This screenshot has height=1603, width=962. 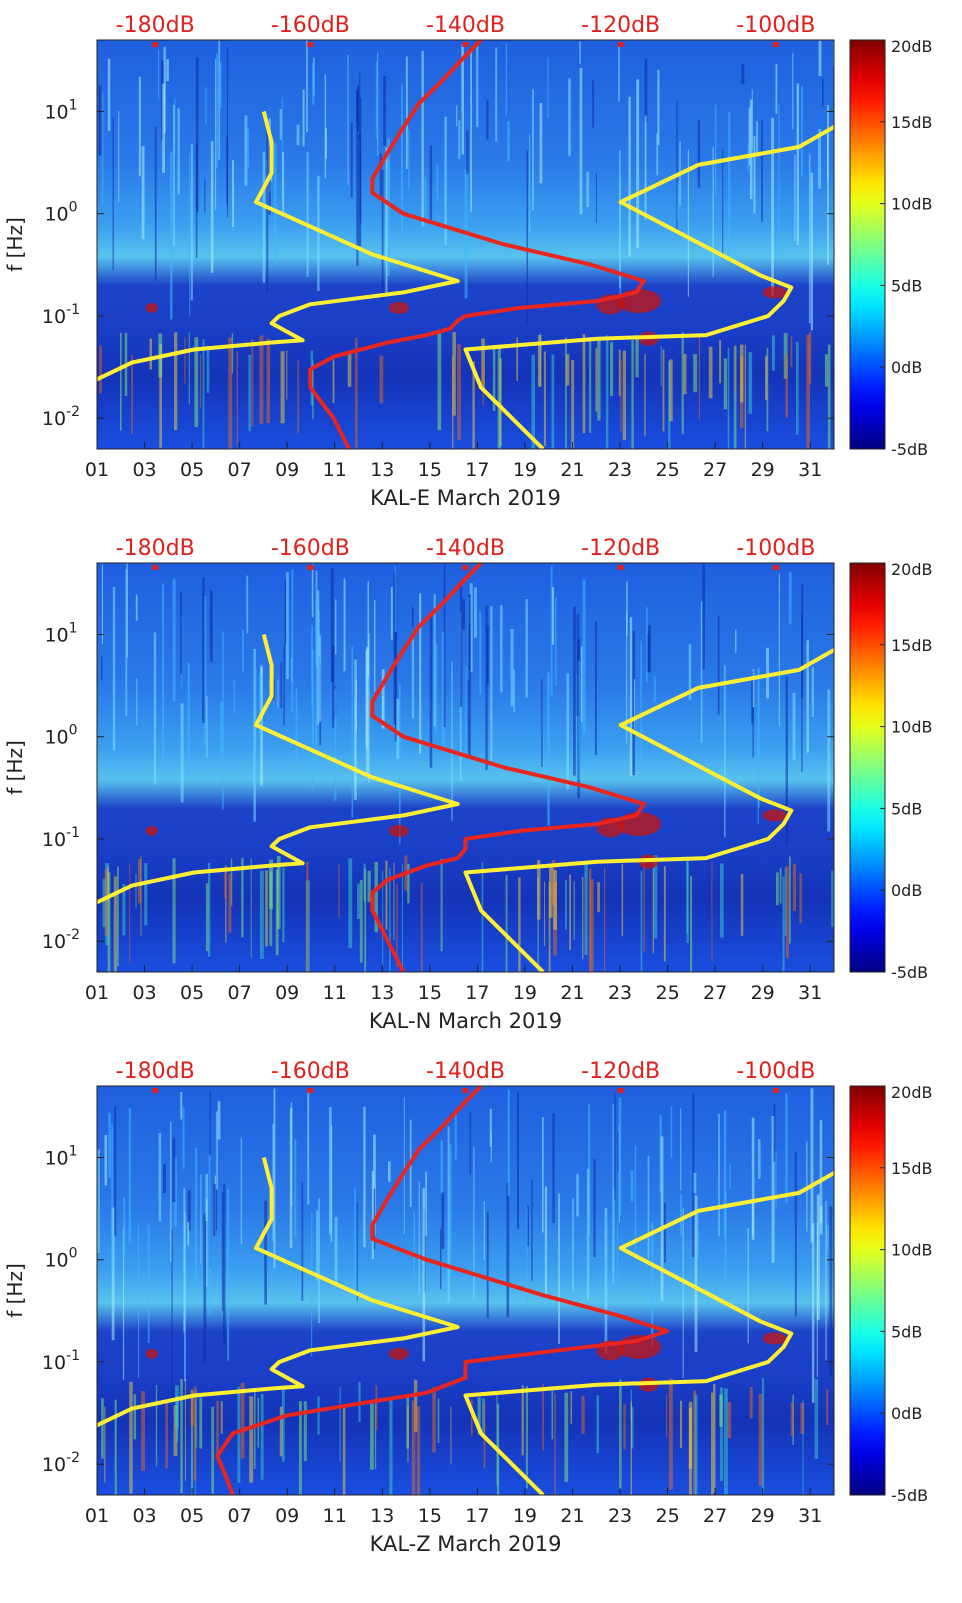 I want to click on y-tick-label: 10⁰, so click(x=60, y=1259).